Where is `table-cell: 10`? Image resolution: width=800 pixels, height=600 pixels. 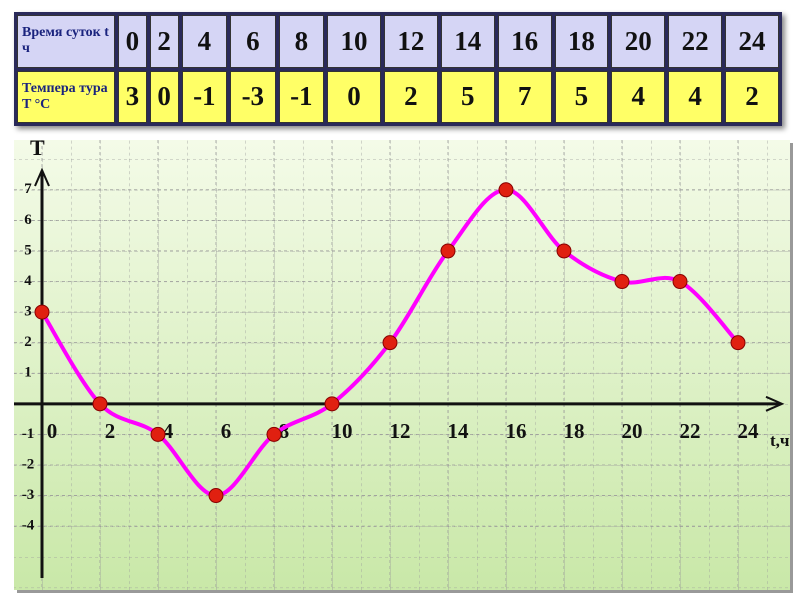 table-cell: 10 is located at coordinates (354, 41).